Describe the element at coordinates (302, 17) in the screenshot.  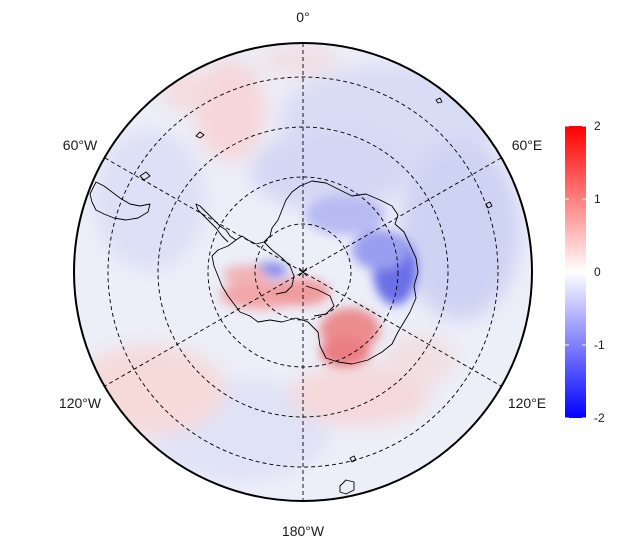
I see `lon-label-top: 0°` at that location.